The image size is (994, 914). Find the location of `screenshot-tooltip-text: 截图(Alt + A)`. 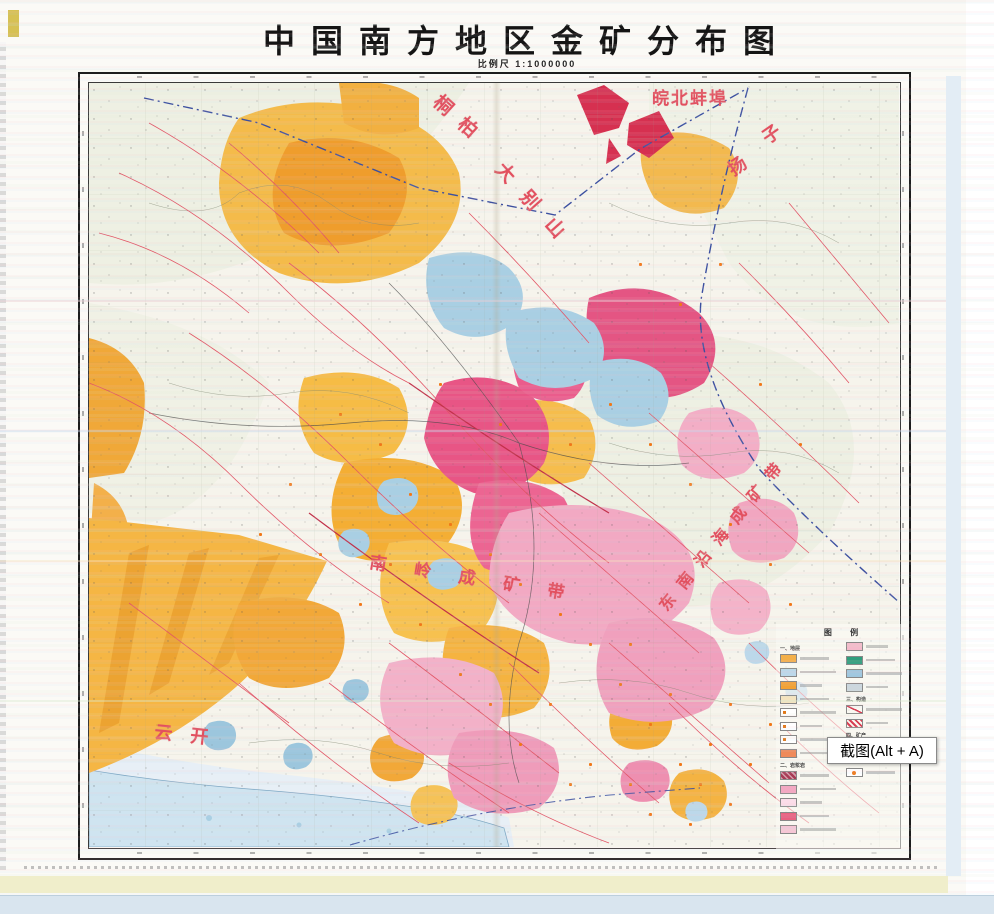

screenshot-tooltip-text: 截图(Alt + A) is located at coordinates (882, 751).